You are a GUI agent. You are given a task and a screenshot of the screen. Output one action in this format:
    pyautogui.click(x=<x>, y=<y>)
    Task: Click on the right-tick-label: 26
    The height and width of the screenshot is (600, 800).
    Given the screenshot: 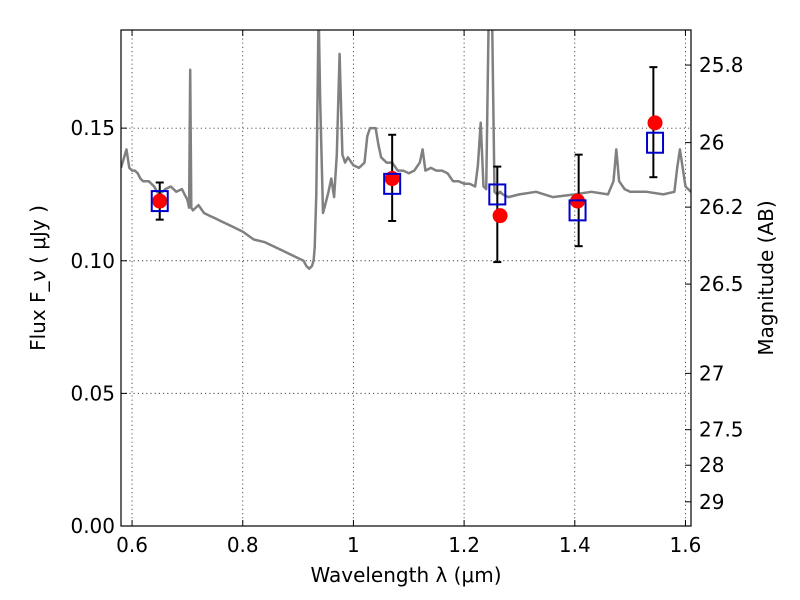 What is the action you would take?
    pyautogui.click(x=711, y=143)
    